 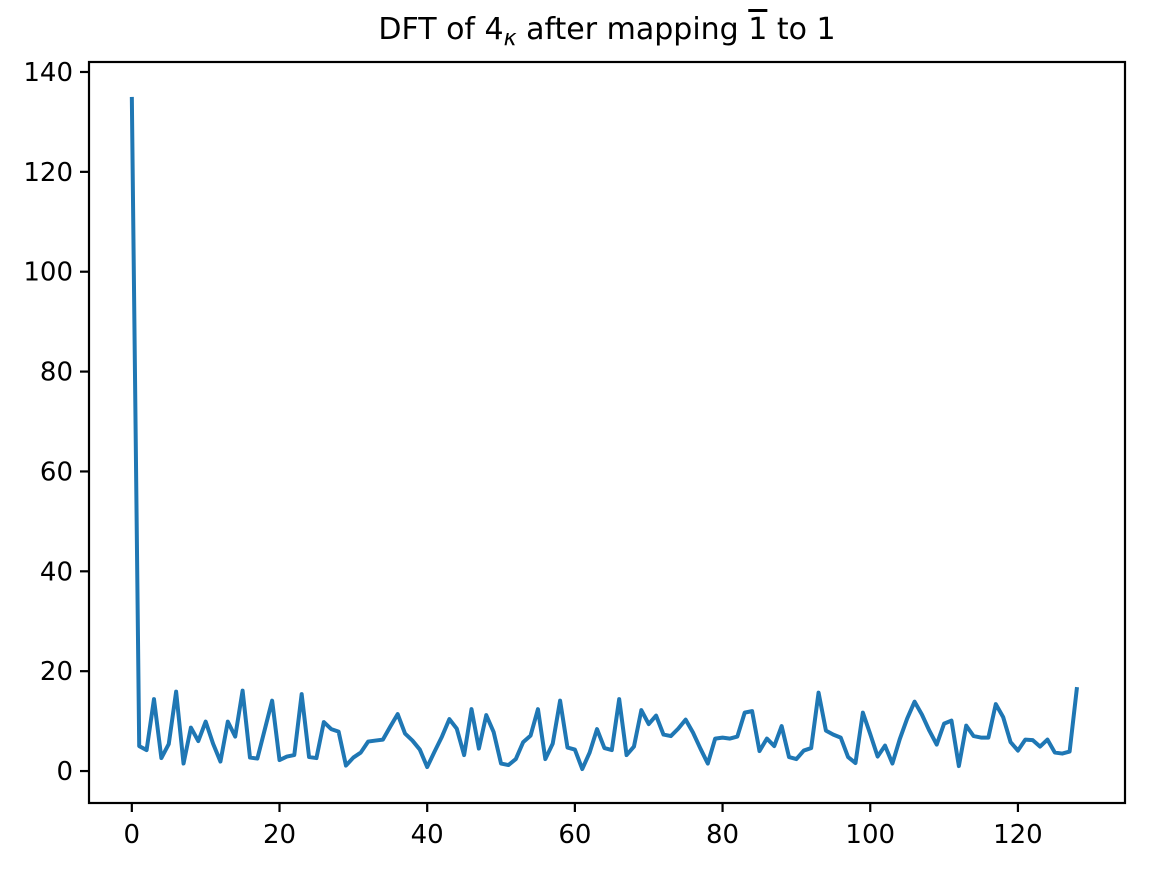 What do you see at coordinates (56, 472) in the screenshot?
I see `y-tick-label: 60` at bounding box center [56, 472].